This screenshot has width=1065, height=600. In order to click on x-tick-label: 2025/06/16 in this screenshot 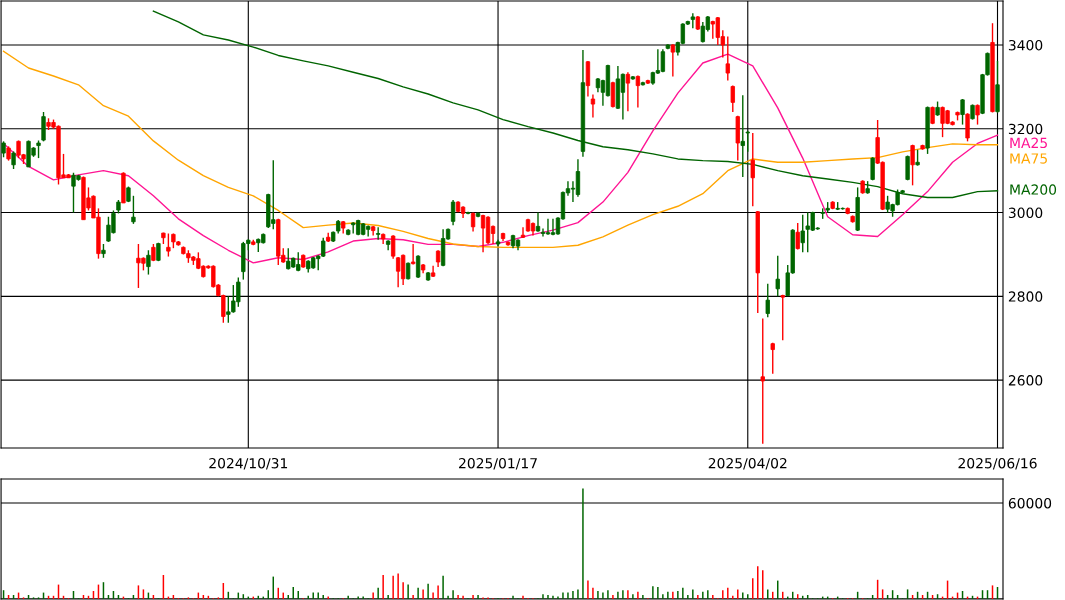, I will do `click(997, 463)`.